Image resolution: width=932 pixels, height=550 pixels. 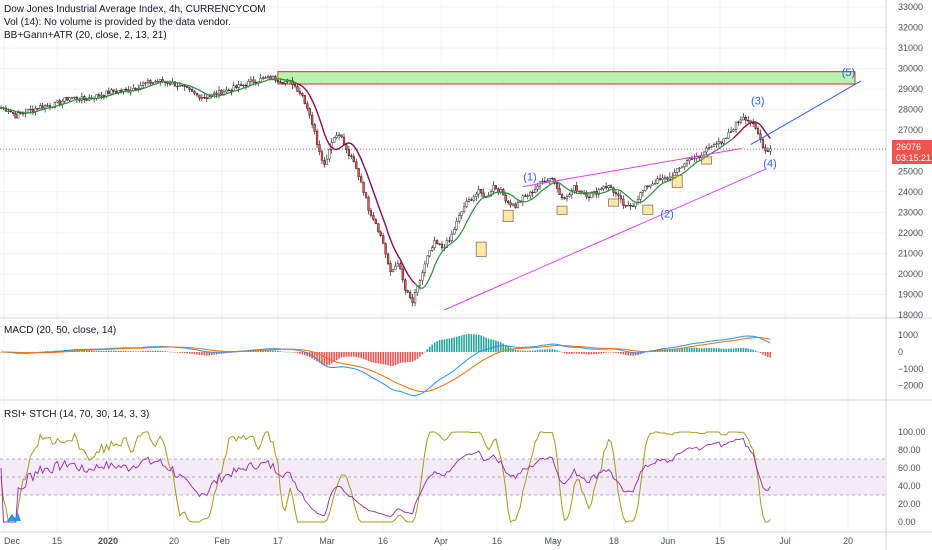 I want to click on indicator-legend: BB+Gann+ATR (20, close, 2, 13, 21), so click(x=85, y=35).